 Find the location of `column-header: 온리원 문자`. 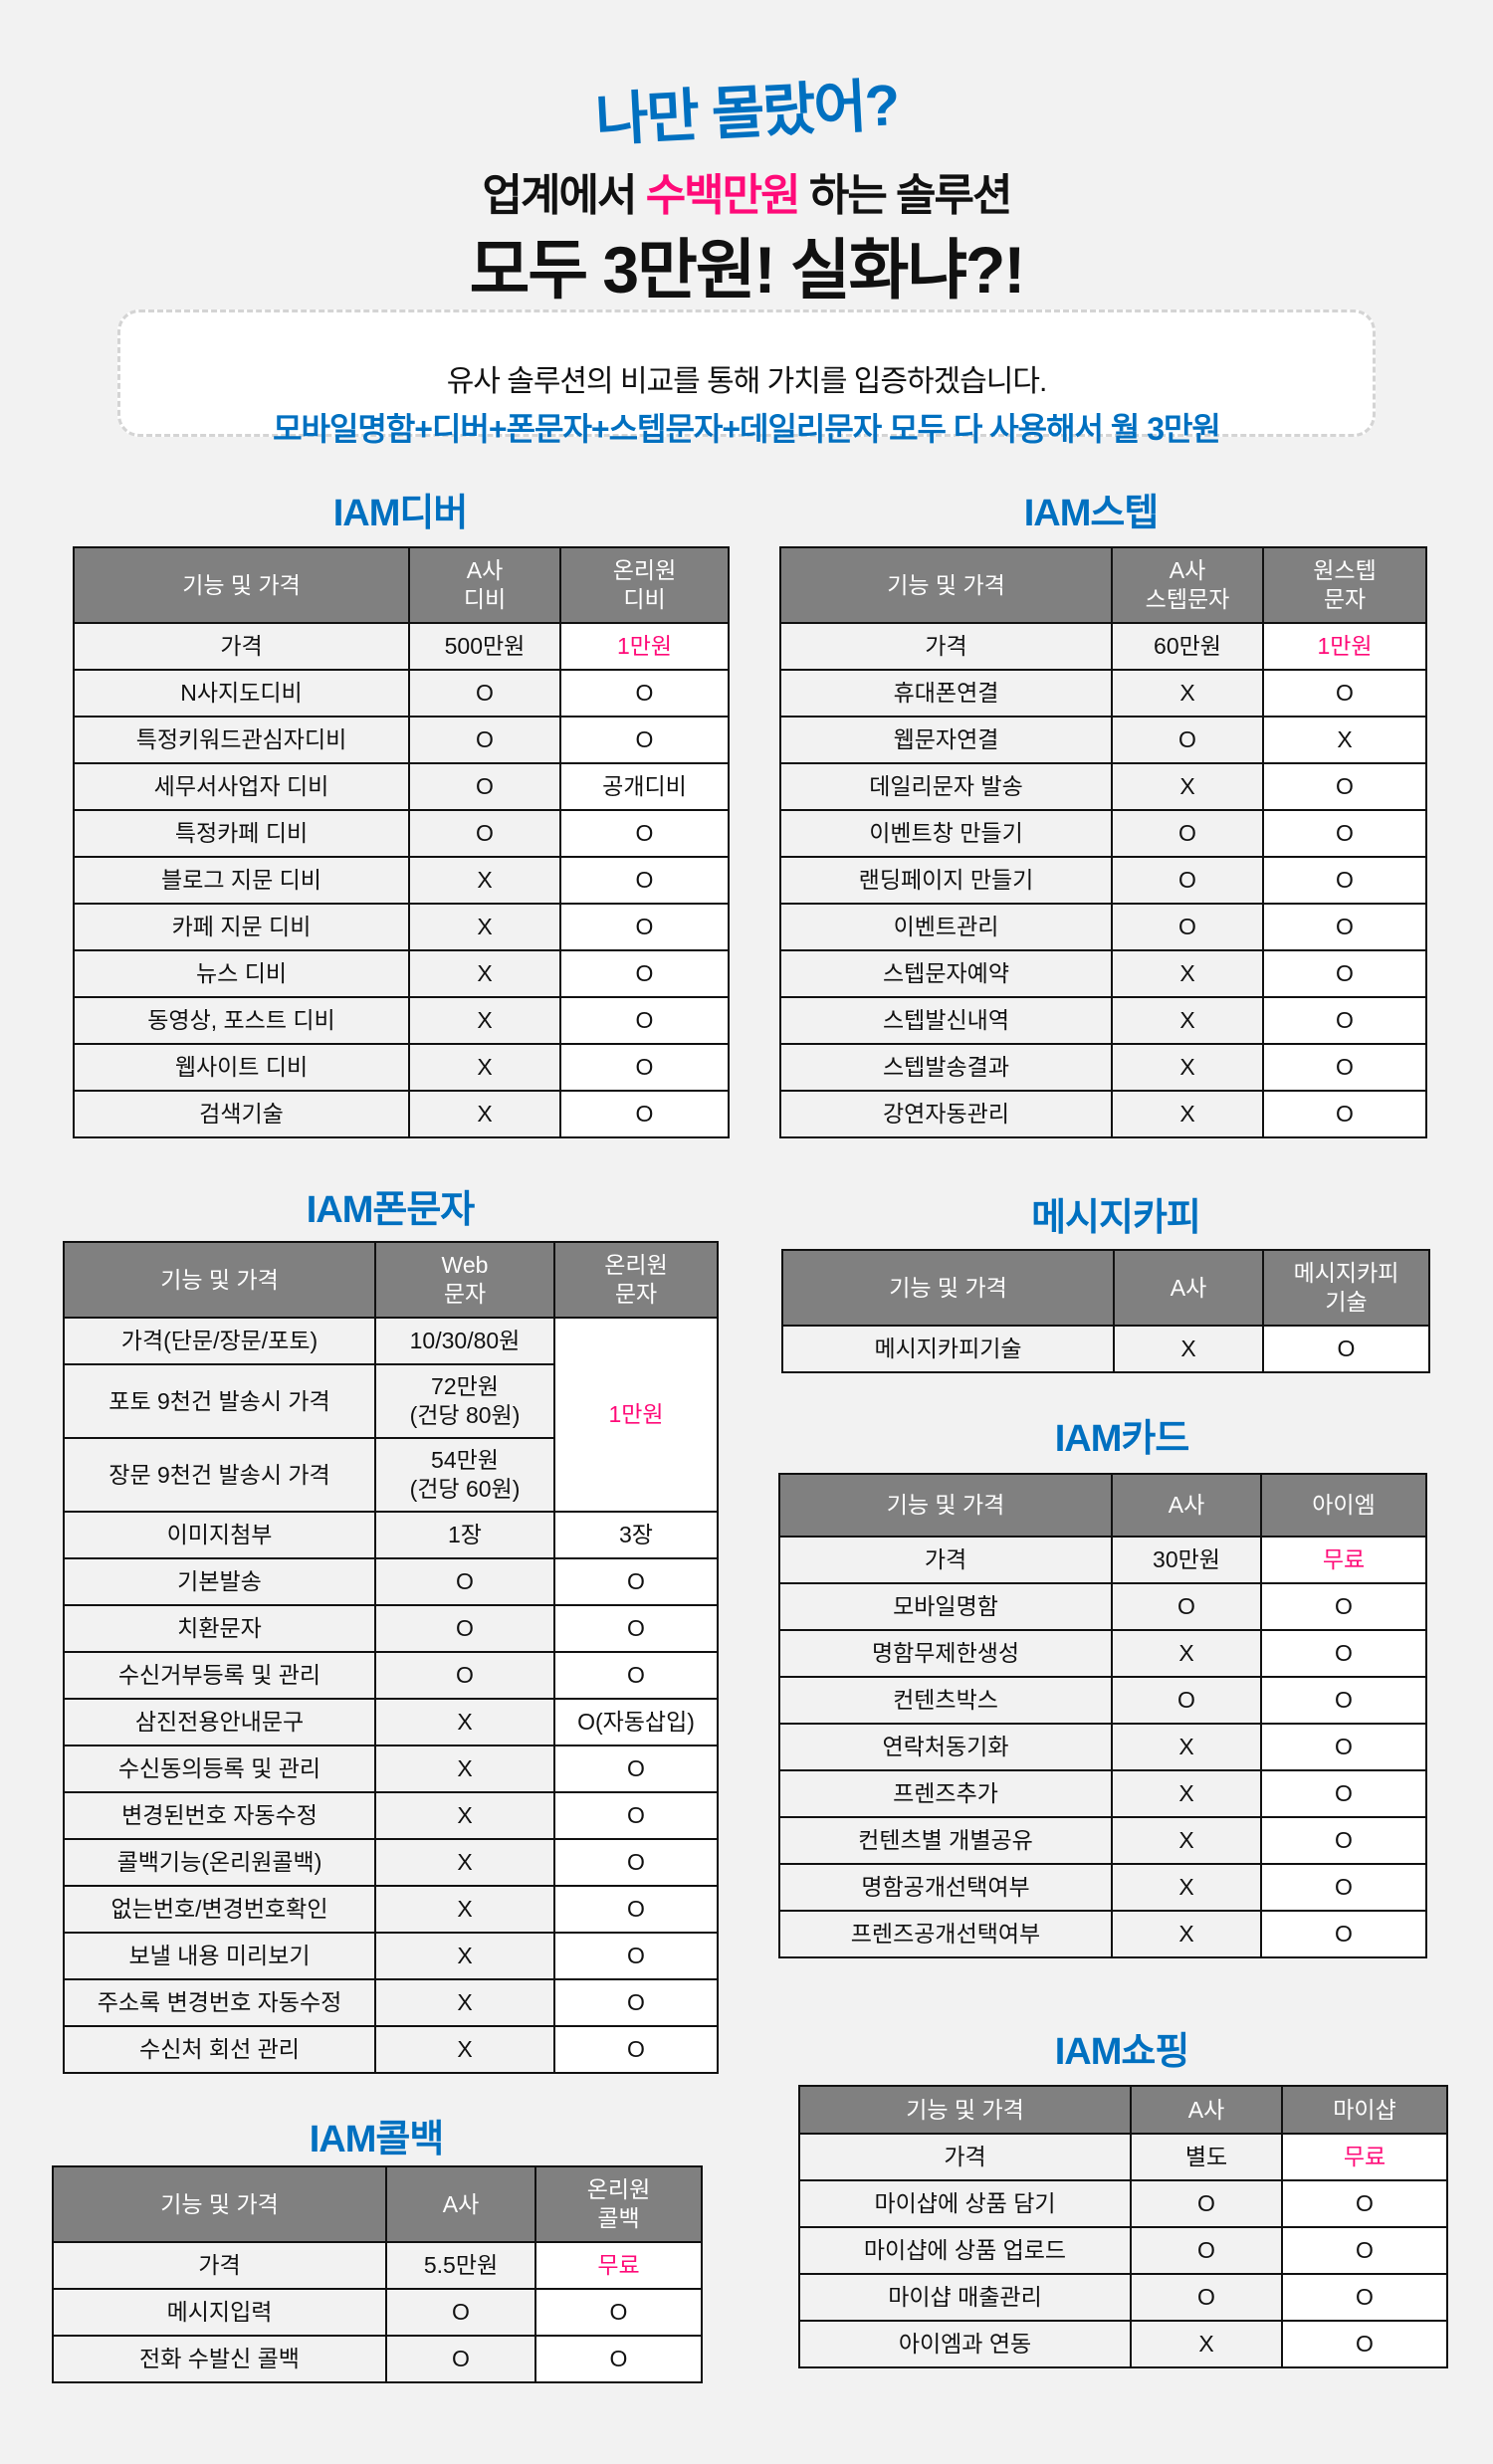

column-header: 온리원 문자 is located at coordinates (636, 1280).